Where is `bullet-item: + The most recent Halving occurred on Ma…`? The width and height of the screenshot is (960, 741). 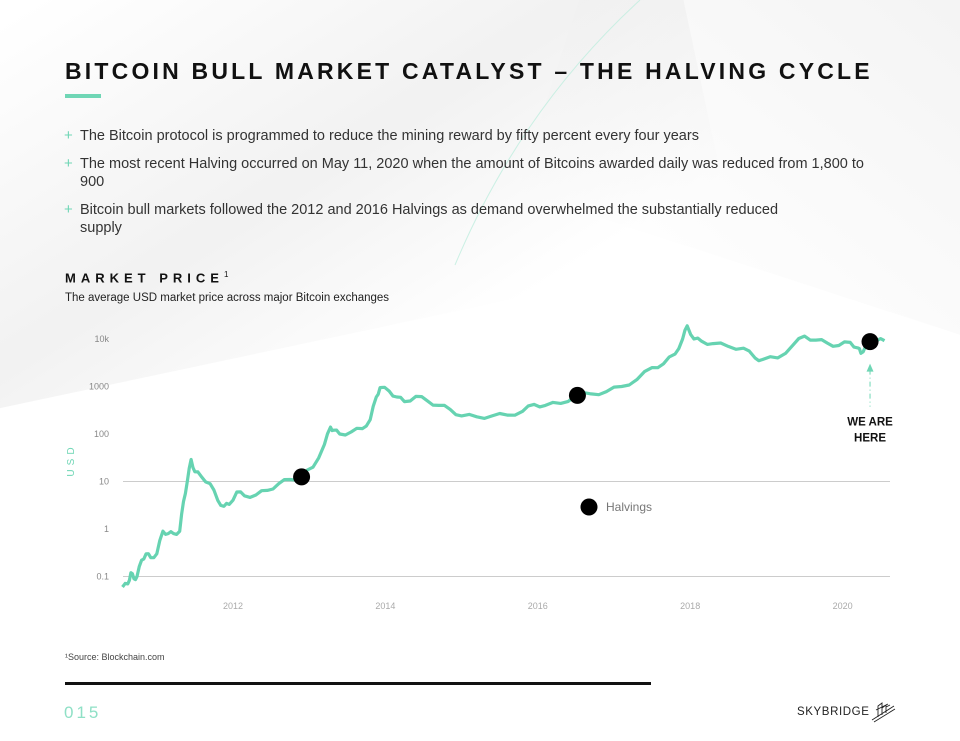 bullet-item: + The most recent Halving occurred on Ma… is located at coordinates (474, 173).